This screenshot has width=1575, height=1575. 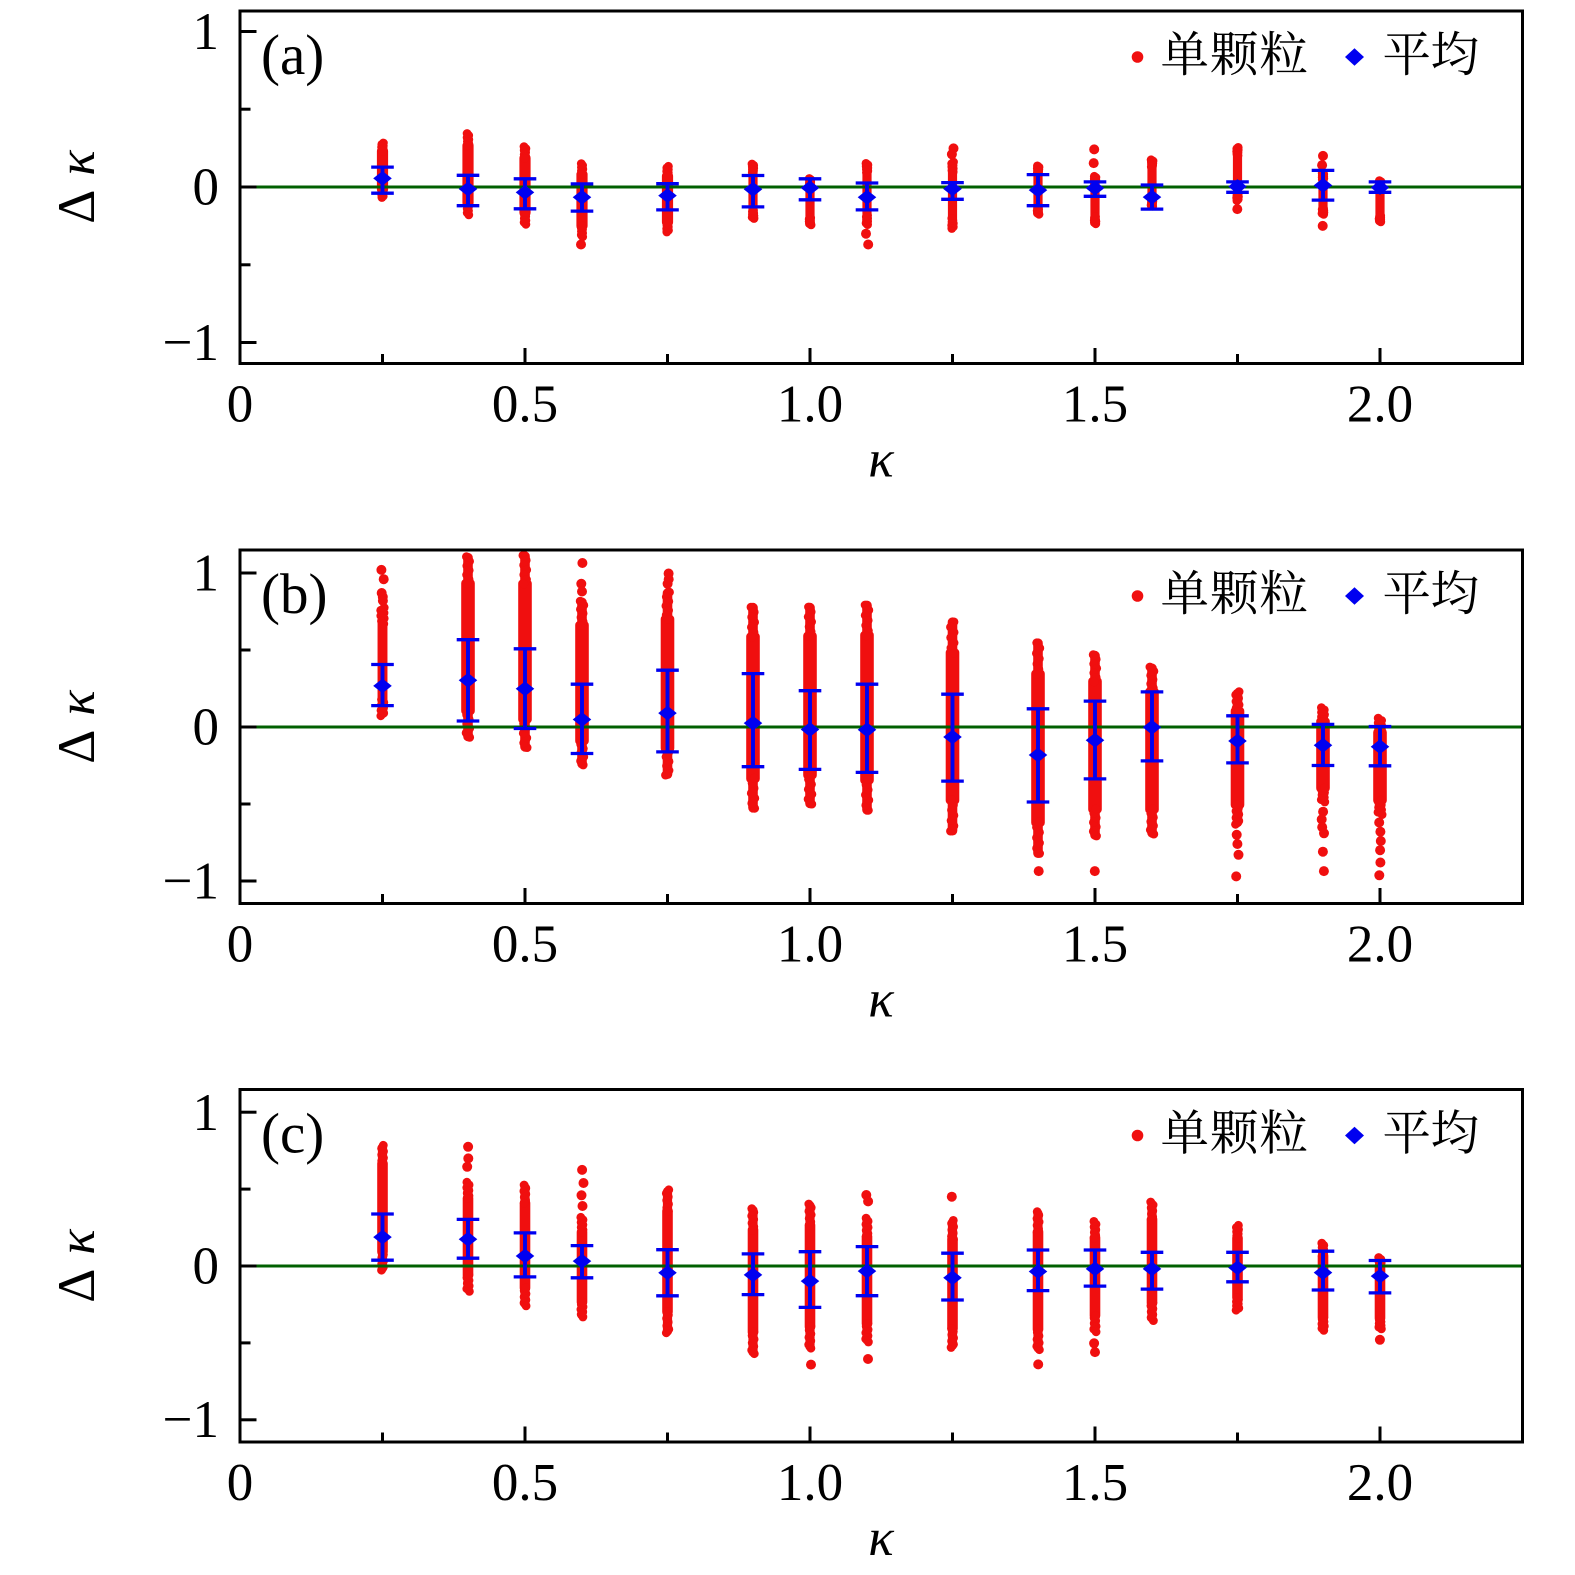 What do you see at coordinates (294, 594) in the screenshot?
I see `svg-text: (b)` at bounding box center [294, 594].